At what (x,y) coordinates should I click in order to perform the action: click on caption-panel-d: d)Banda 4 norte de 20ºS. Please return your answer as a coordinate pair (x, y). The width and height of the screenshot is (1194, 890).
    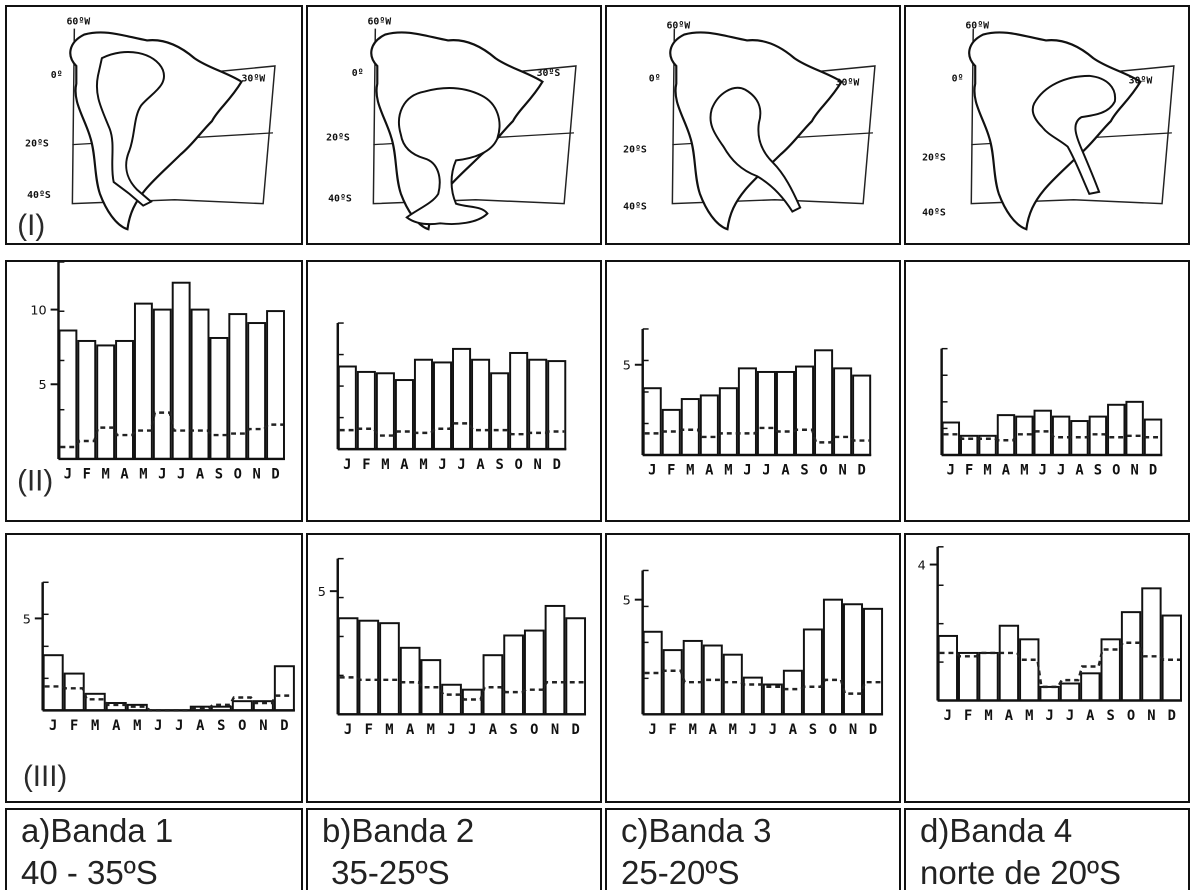
    Looking at the image, I should click on (1047, 849).